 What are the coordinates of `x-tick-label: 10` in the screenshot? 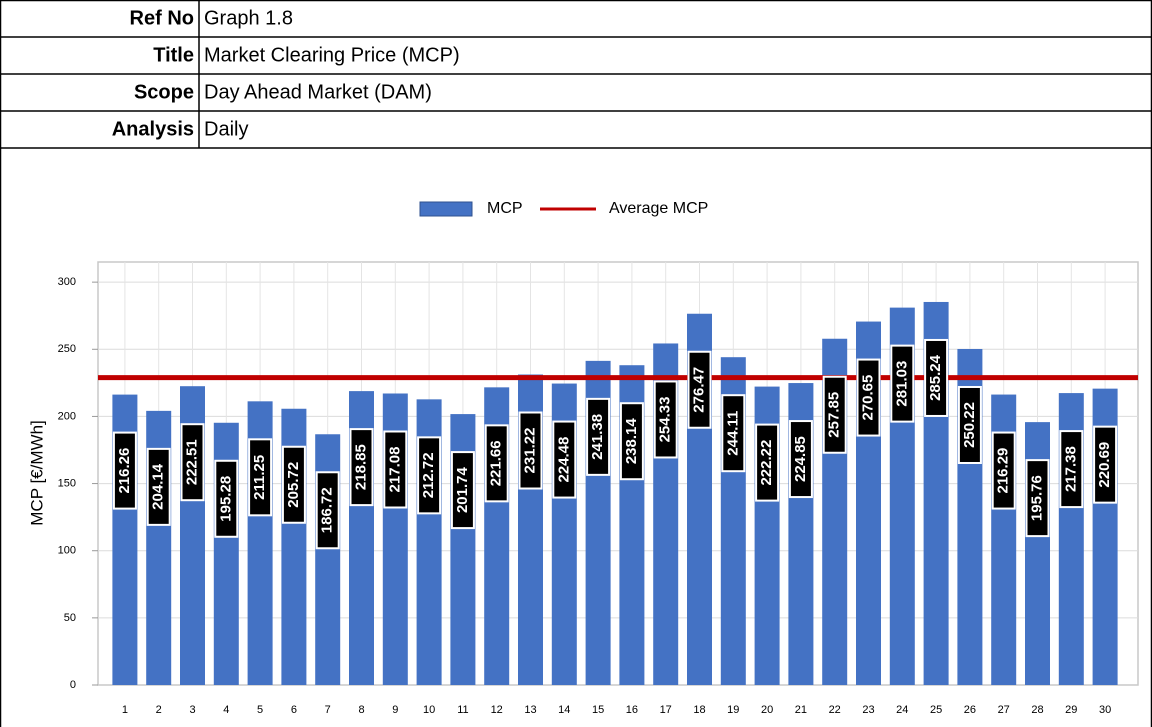 It's located at (429, 710).